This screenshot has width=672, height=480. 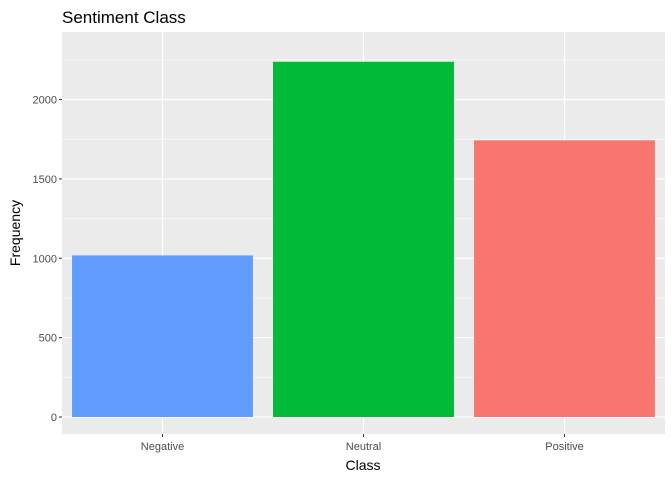 What do you see at coordinates (162, 447) in the screenshot?
I see `x-tick-label: Negative` at bounding box center [162, 447].